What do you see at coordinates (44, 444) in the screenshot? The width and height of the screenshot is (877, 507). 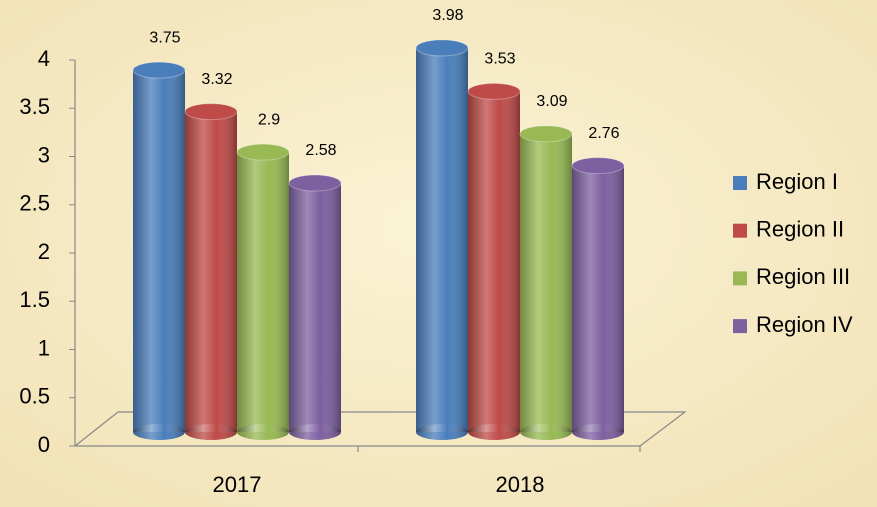 I see `y-tick-label: 0` at bounding box center [44, 444].